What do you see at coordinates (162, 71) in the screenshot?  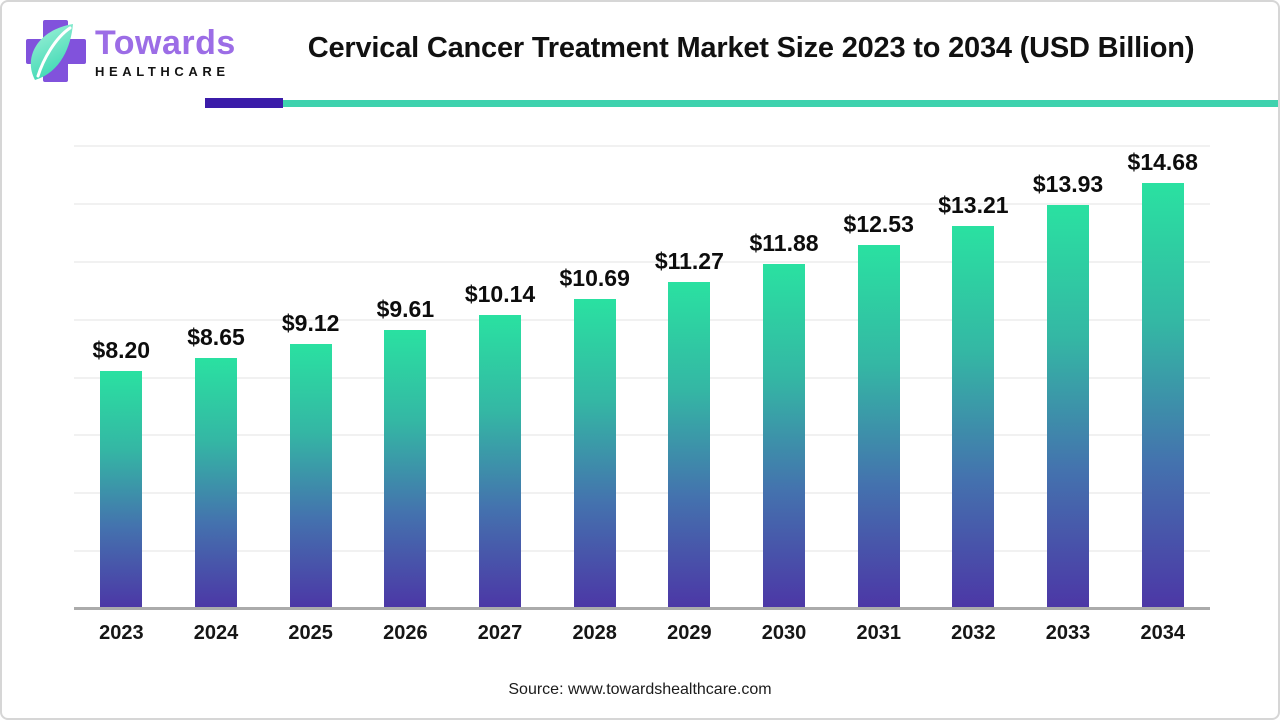 I see `logo-subbrand-name: HEALTHCARE` at bounding box center [162, 71].